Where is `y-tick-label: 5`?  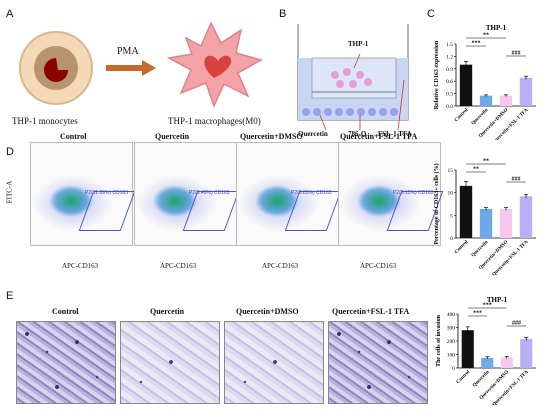
y-tick-label: 5 is located at coordinates (451, 216).